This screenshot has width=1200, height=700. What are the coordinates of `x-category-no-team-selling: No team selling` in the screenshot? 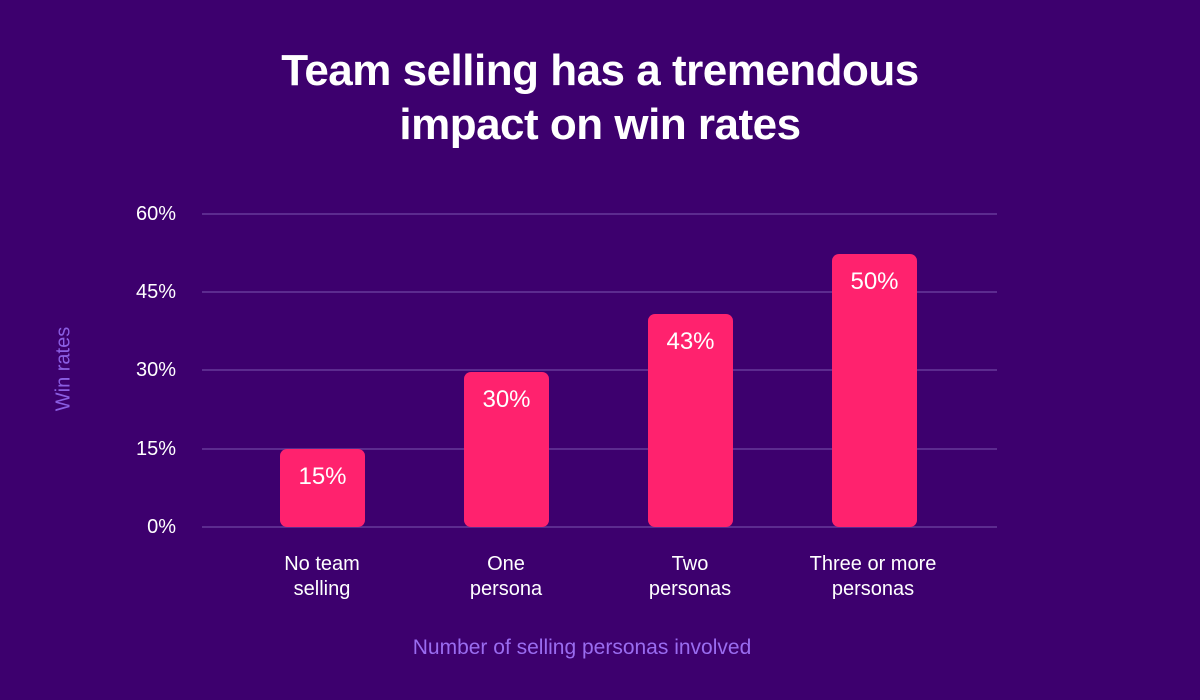 It's located at (322, 577).